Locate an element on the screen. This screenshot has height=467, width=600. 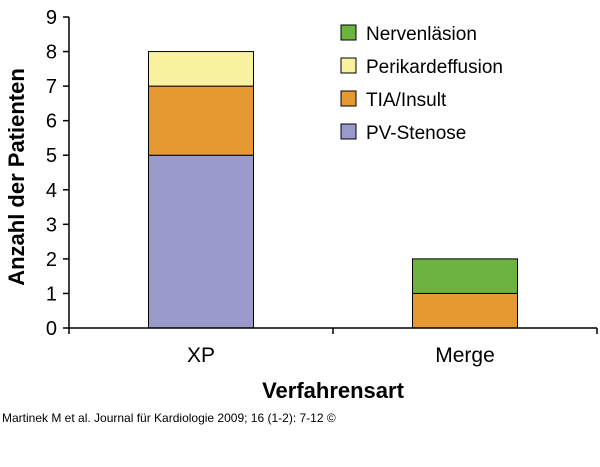
y-tick-label: 6 is located at coordinates (51, 122).